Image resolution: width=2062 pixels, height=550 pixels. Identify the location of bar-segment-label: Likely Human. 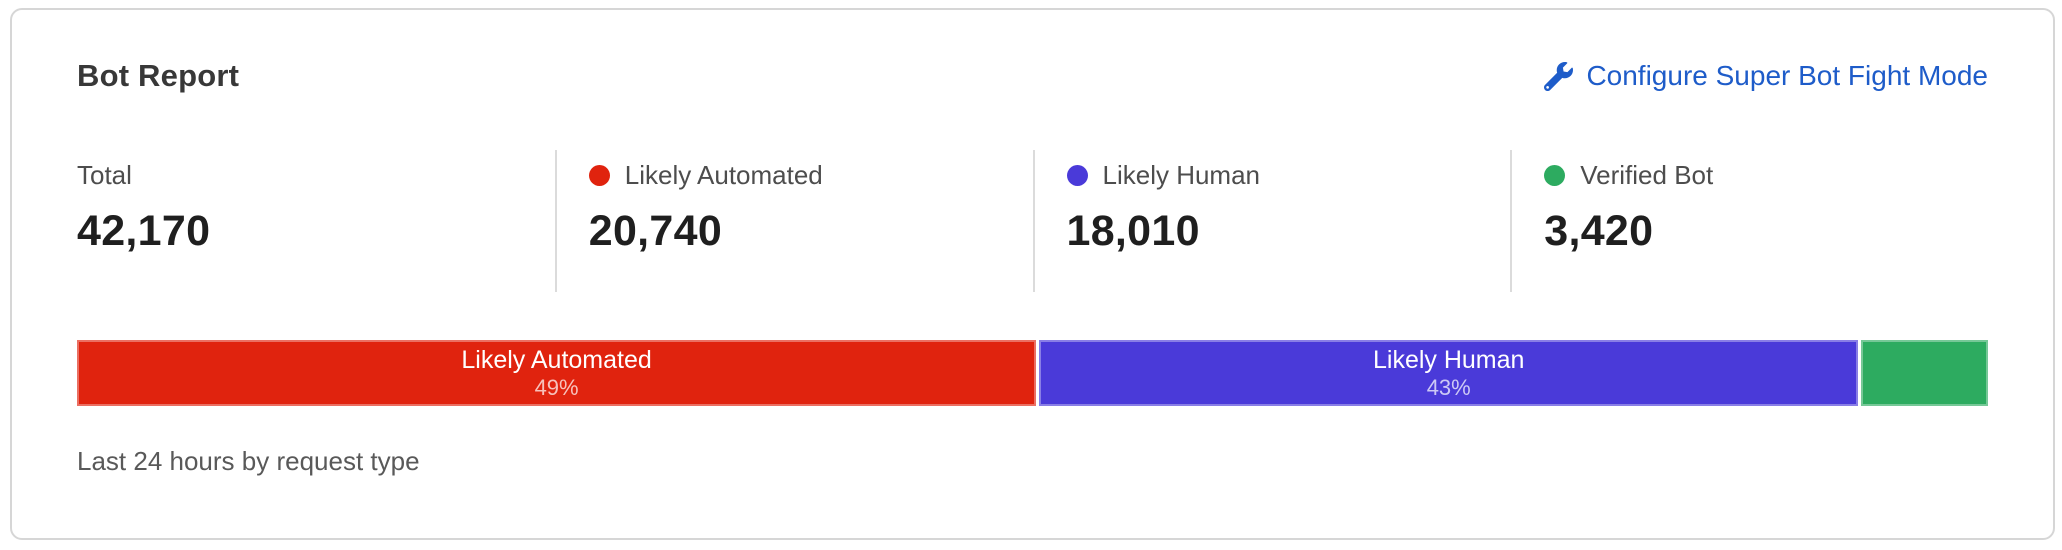
(1448, 360).